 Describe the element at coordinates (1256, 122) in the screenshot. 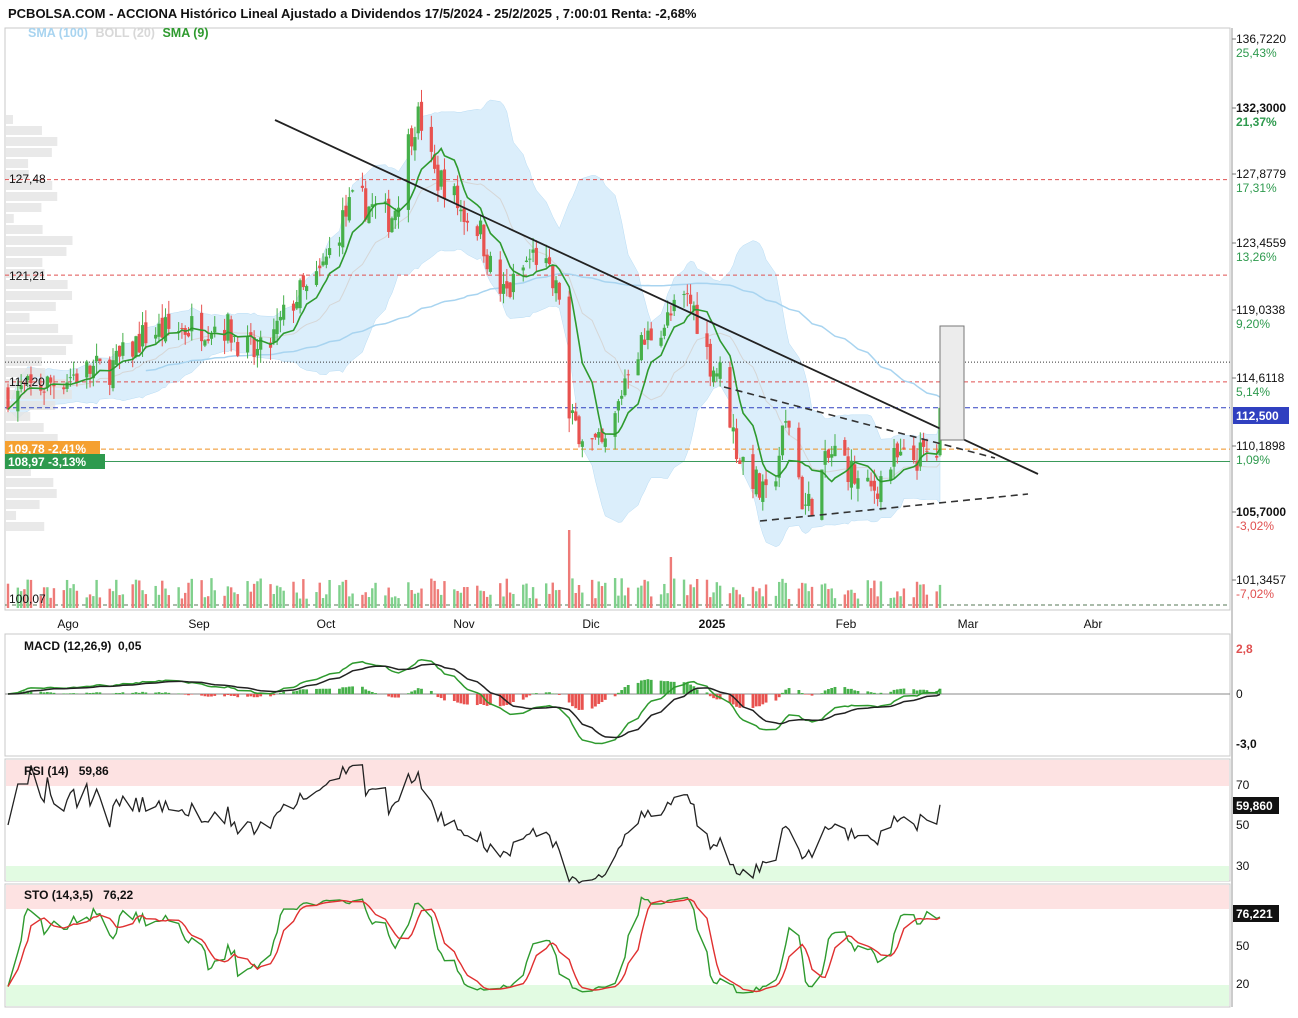

I see `price-pct-label: 21,37%` at that location.